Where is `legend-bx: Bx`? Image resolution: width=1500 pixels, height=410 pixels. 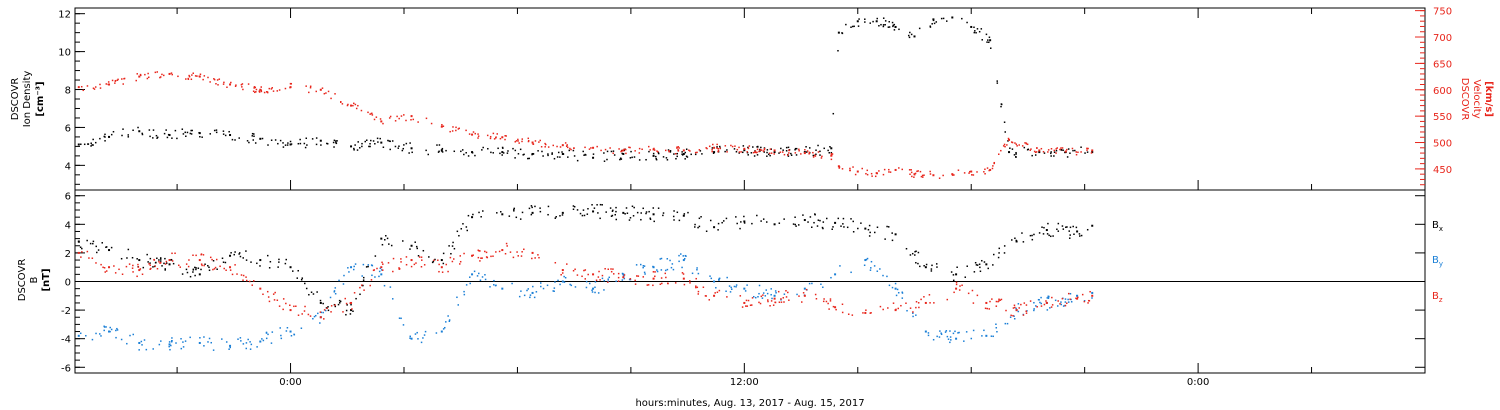
legend-bx: Bx is located at coordinates (1437, 226).